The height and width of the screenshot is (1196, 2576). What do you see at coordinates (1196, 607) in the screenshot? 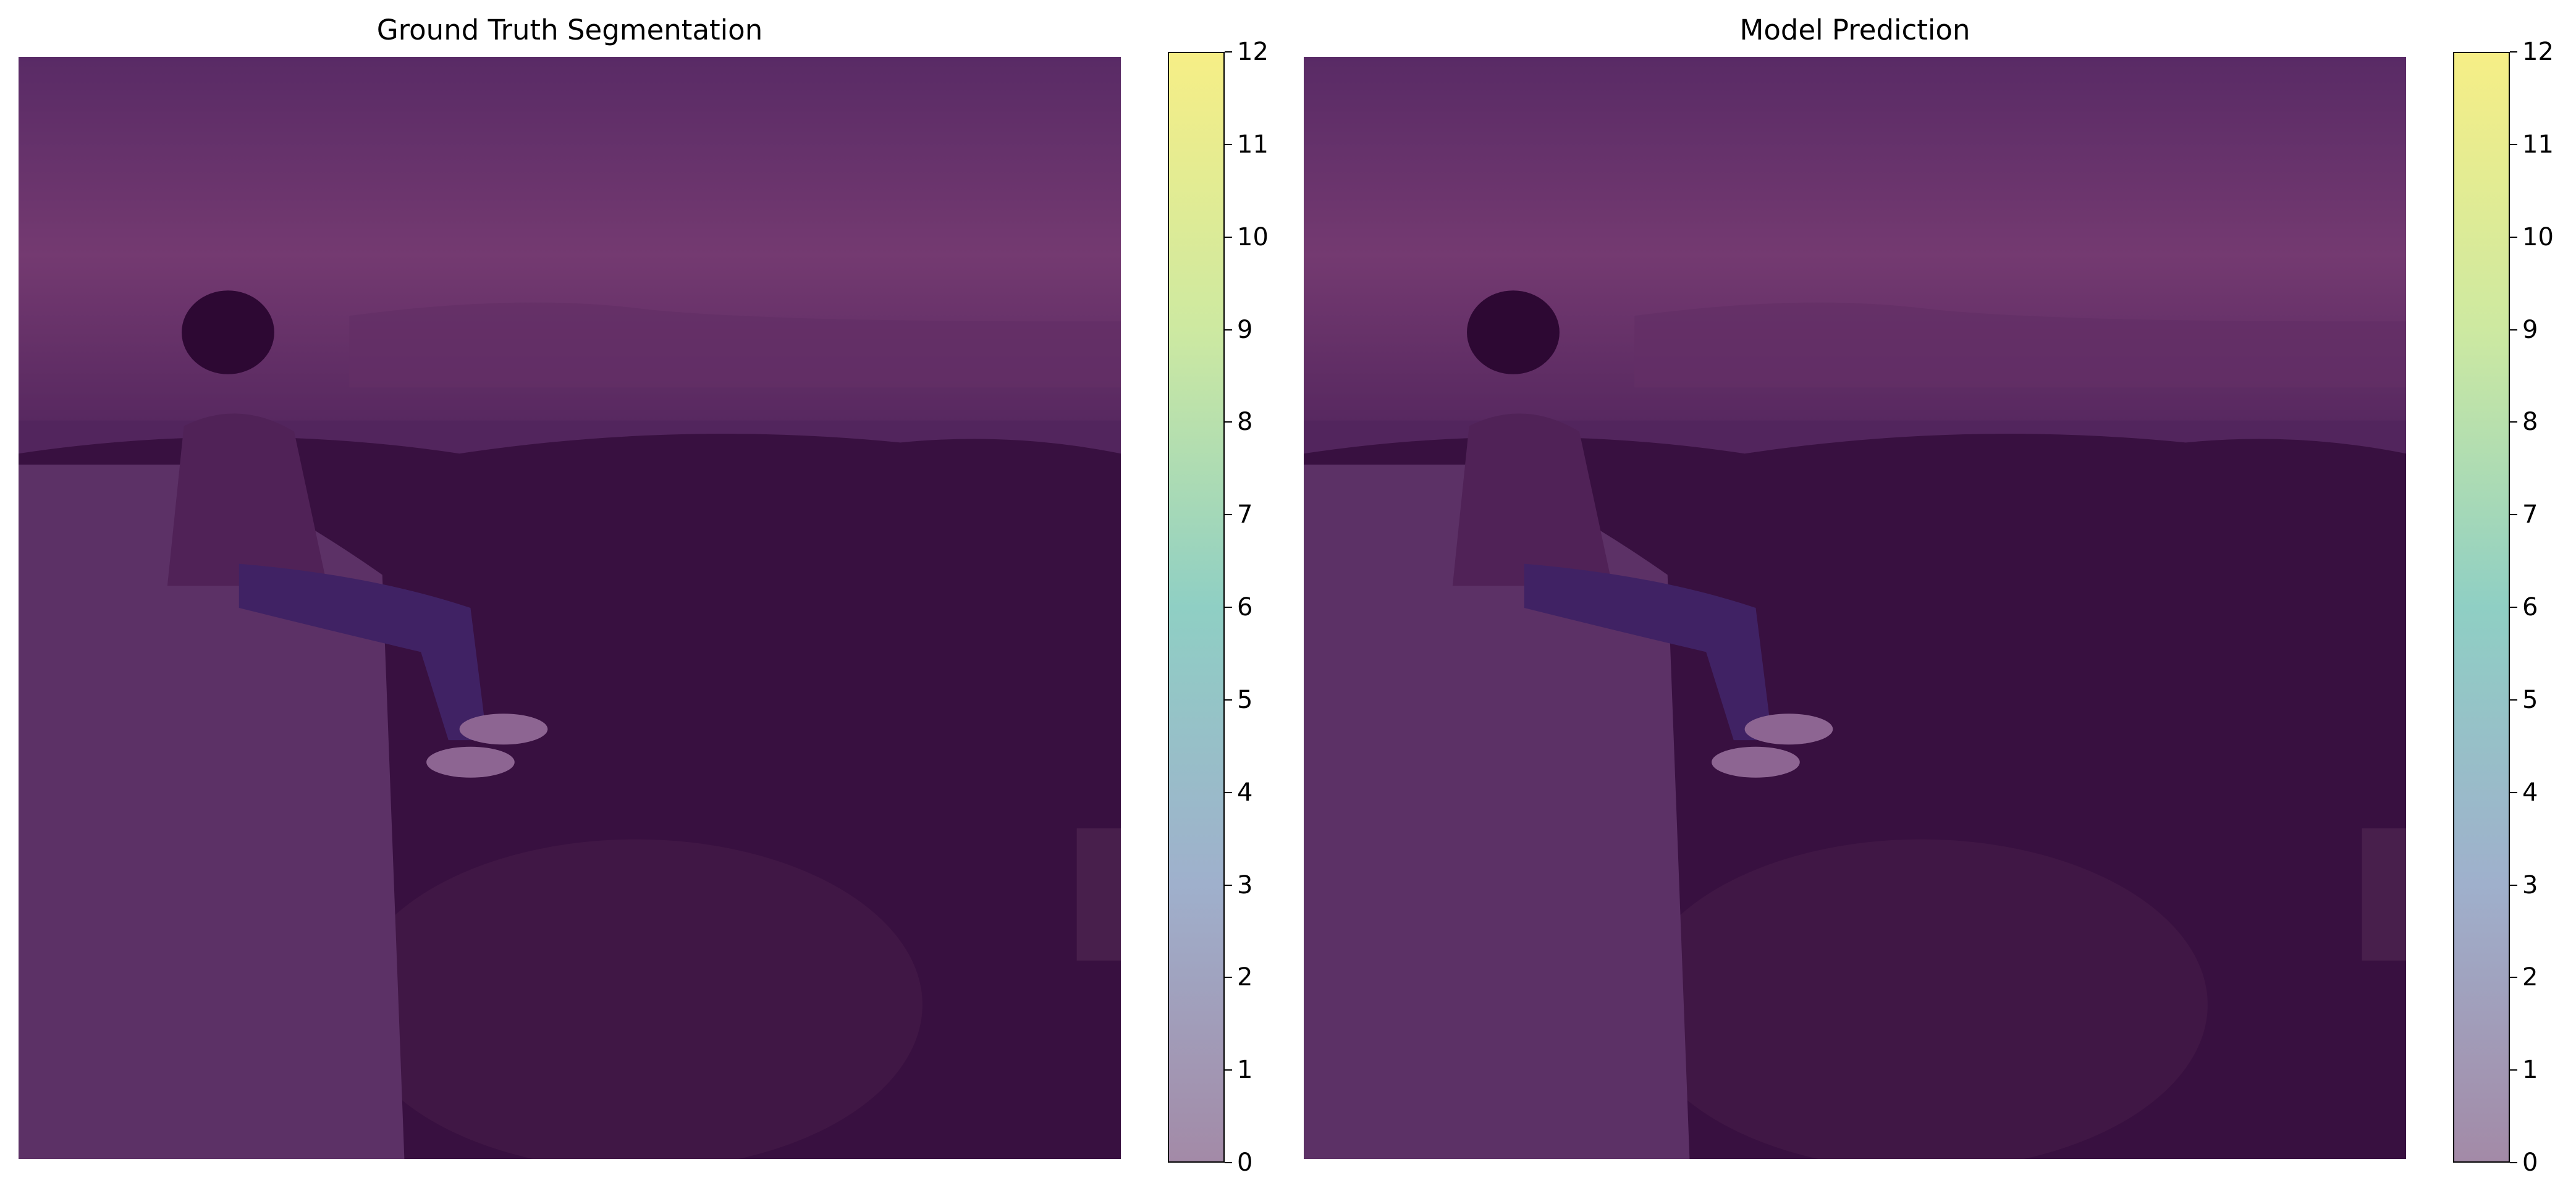
I see `ground-truth-colorbar` at bounding box center [1196, 607].